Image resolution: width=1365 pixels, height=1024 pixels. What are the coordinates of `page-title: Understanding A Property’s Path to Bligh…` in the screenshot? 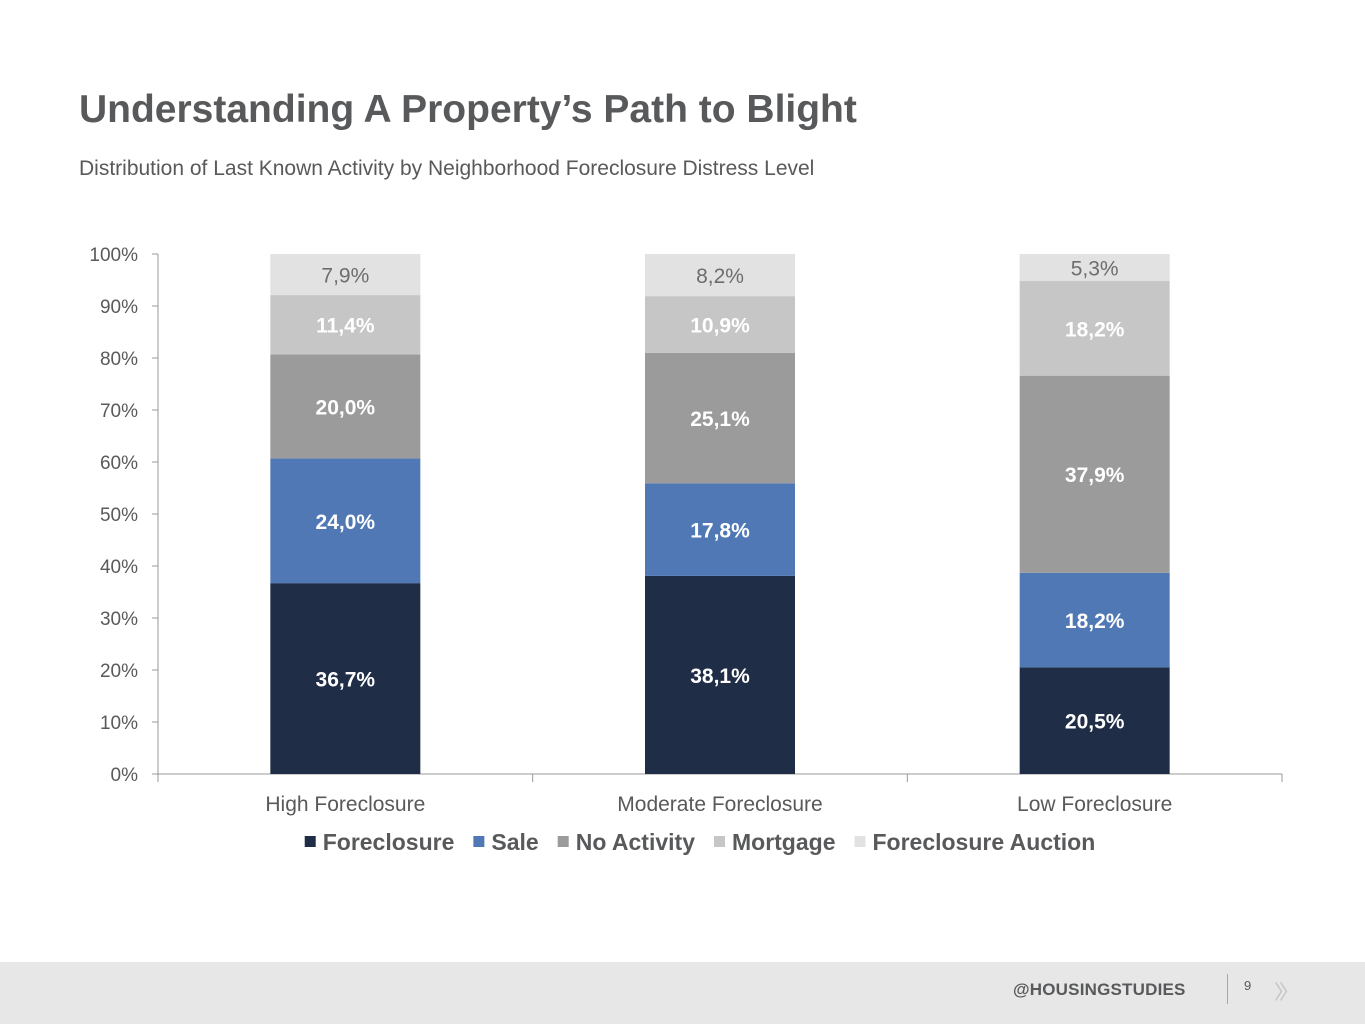 It's located at (468, 109).